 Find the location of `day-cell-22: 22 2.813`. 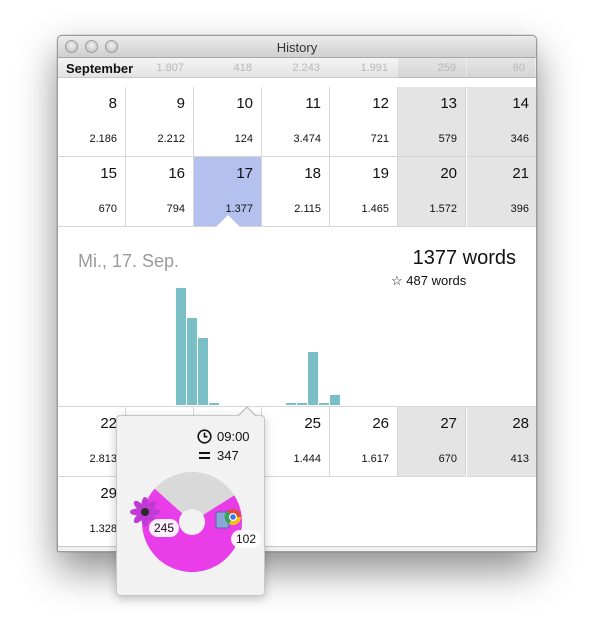

day-cell-22: 22 2.813 is located at coordinates (92, 442).